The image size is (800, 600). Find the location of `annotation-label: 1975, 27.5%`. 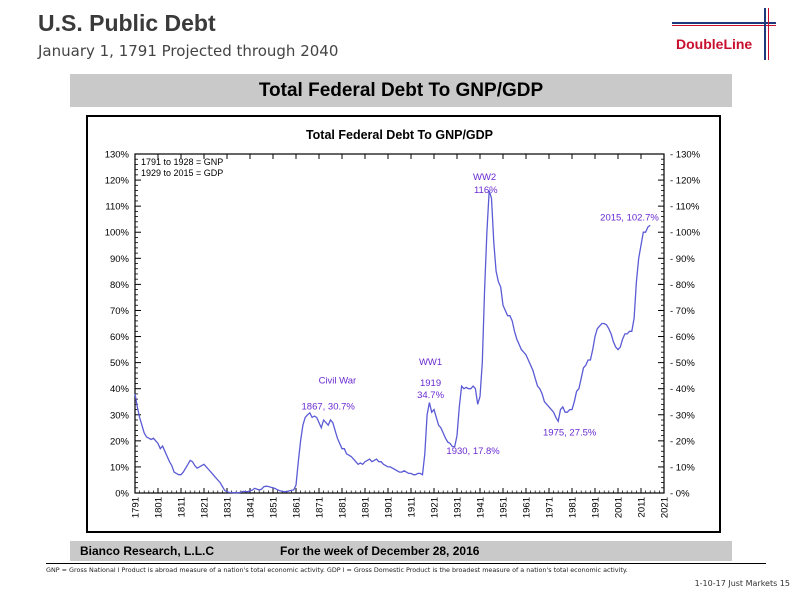

annotation-label: 1975, 27.5% is located at coordinates (570, 433).